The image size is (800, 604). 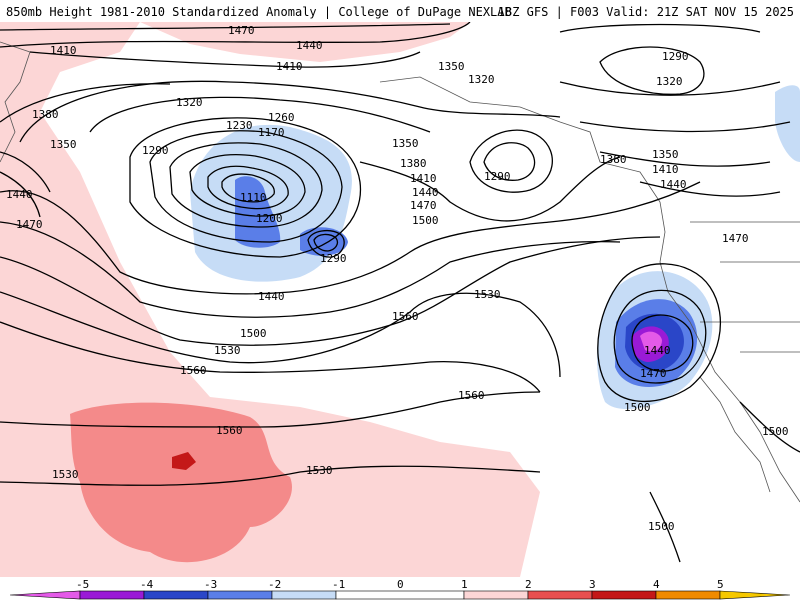 What do you see at coordinates (651, 341) in the screenshot?
I see `magenta-anomaly-core` at bounding box center [651, 341].